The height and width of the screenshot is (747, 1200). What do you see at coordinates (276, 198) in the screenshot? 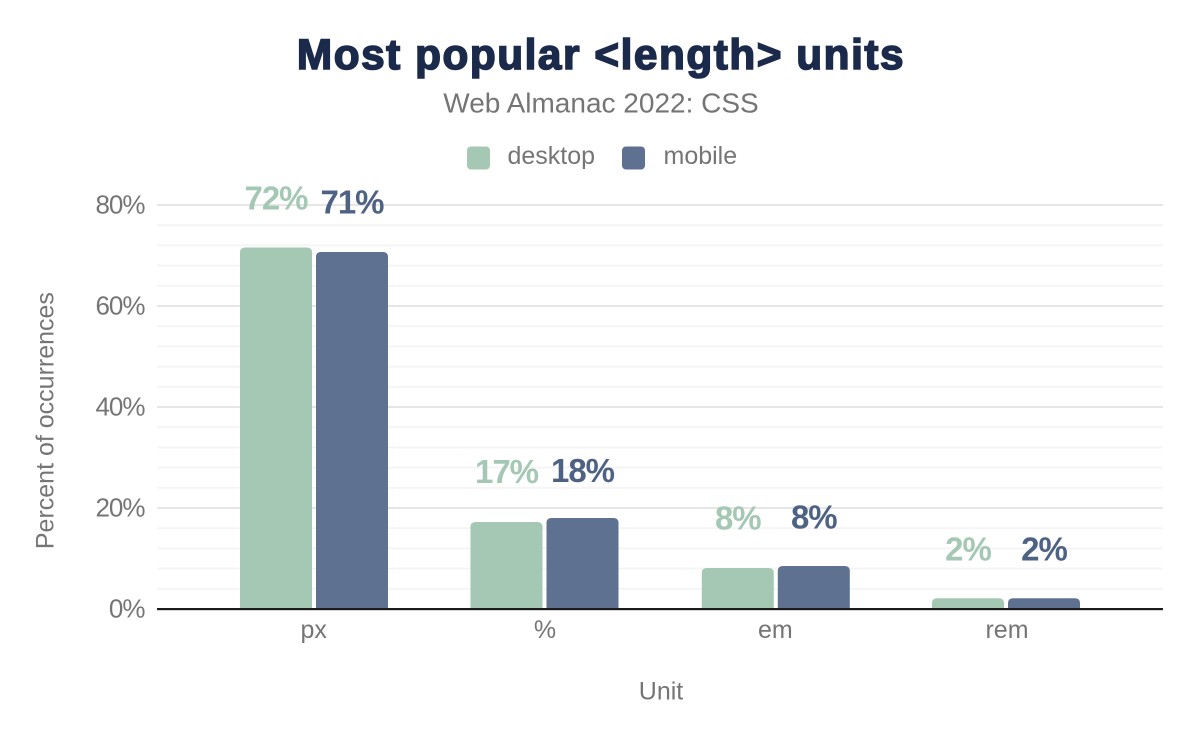
I see `svg-text: 72%` at bounding box center [276, 198].